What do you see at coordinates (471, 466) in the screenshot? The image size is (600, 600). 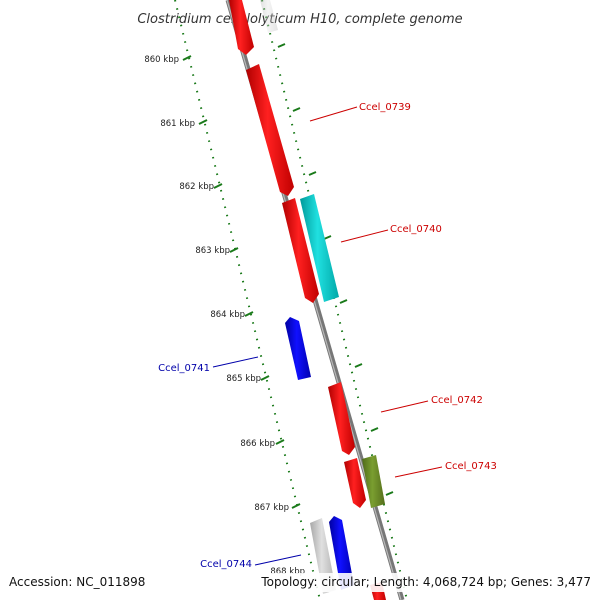 I see `gene-label-ccel-0743: Ccel_0743` at bounding box center [471, 466].